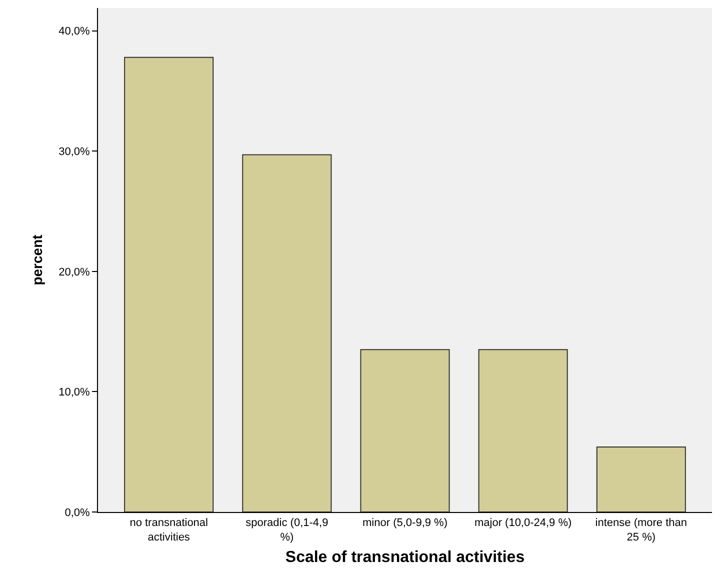 The width and height of the screenshot is (724, 580). I want to click on x-axis-title: Scale of transnational activities, so click(405, 557).